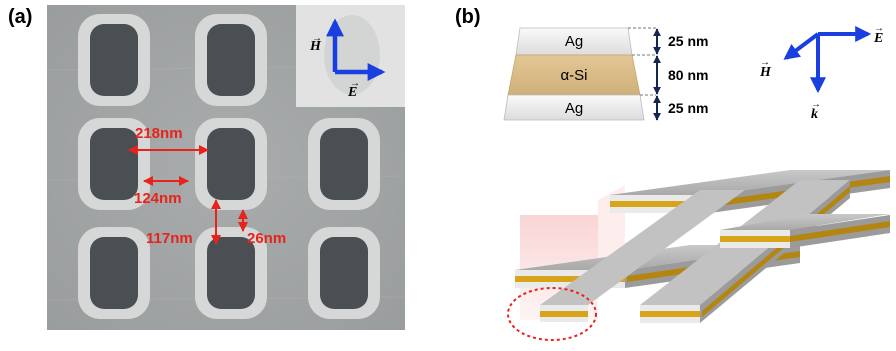 This screenshot has width=896, height=351. I want to click on layer-stack: Ag α-Si Ag 25 nm 80 nm 25 nm, so click(605, 74).